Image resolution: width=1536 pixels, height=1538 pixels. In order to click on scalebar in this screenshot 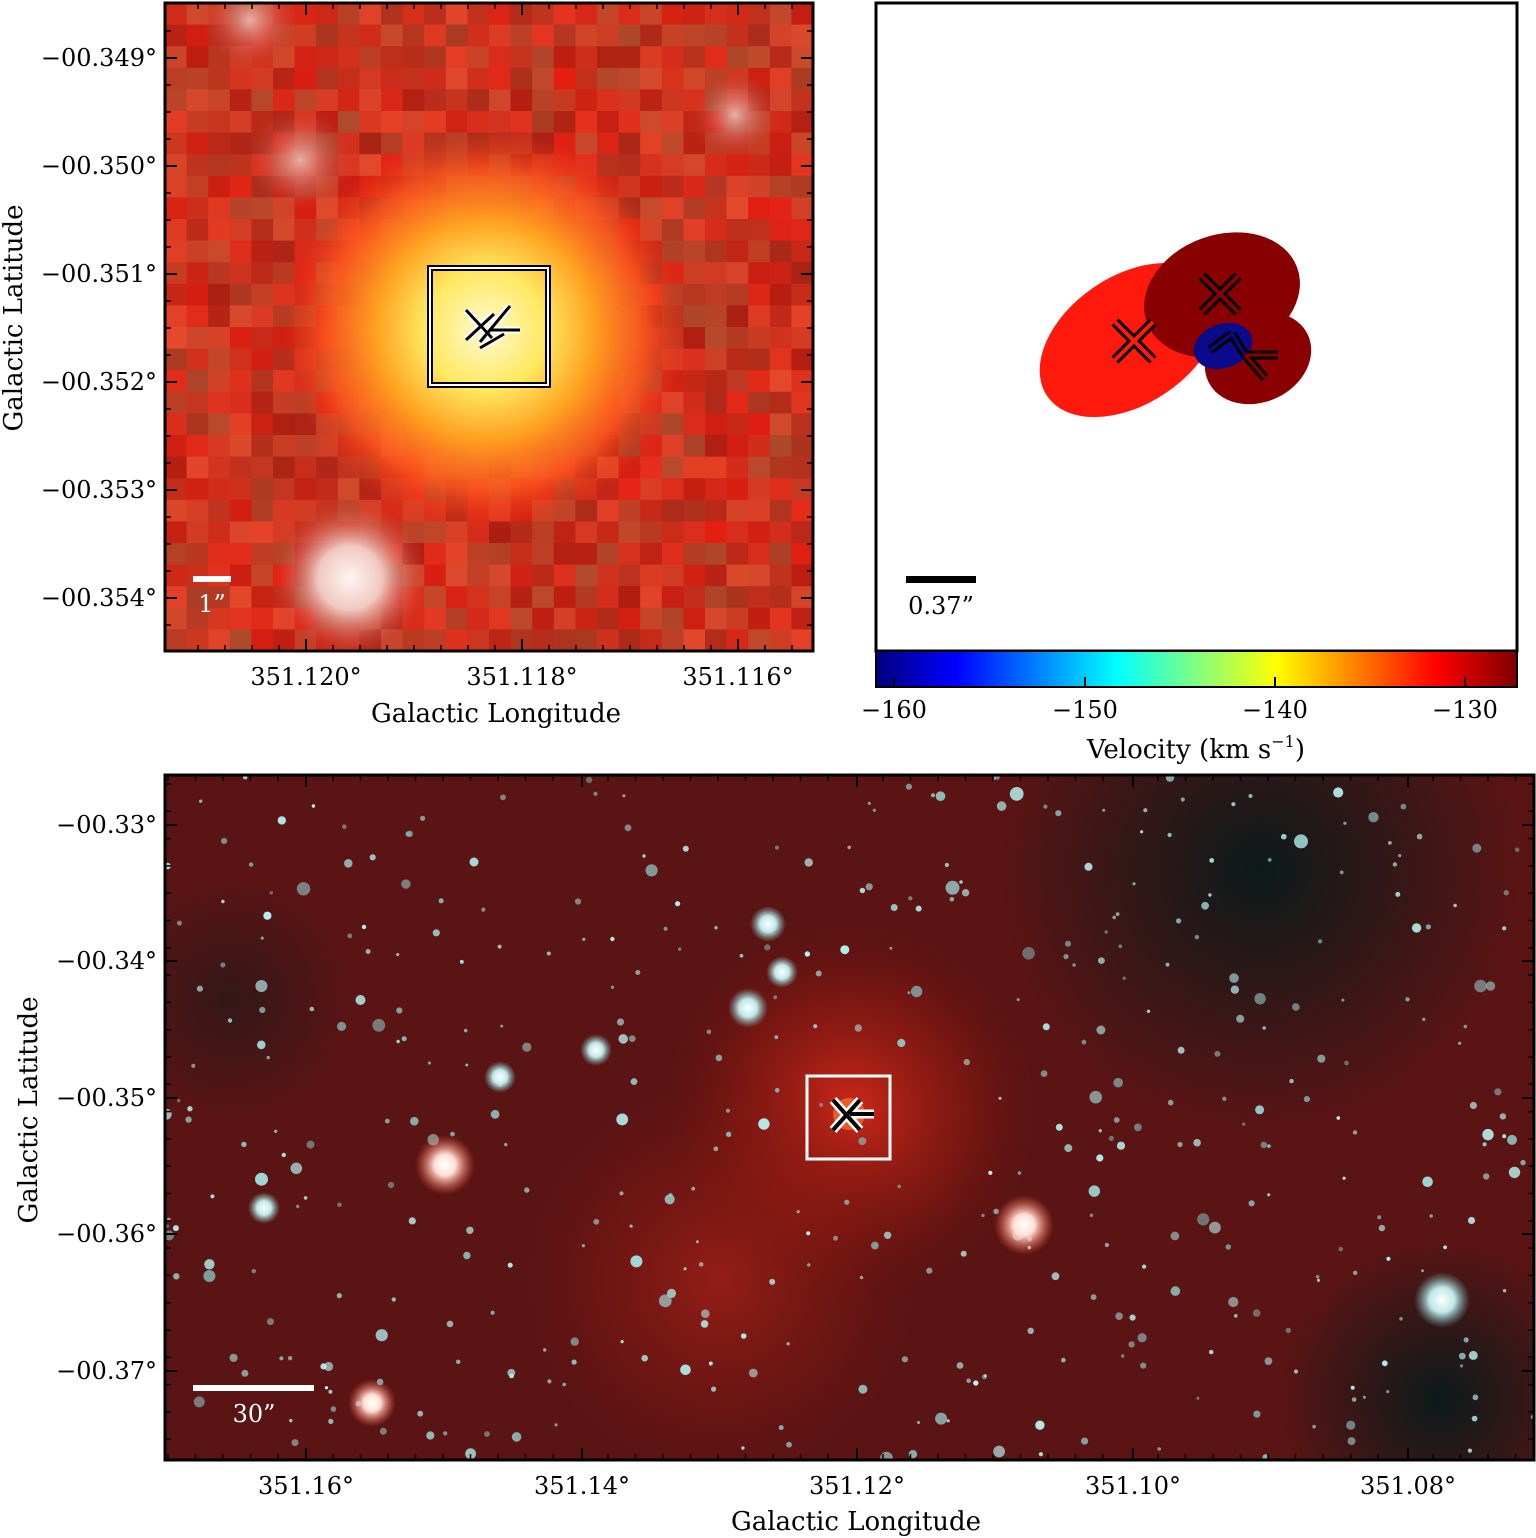, I will do `click(212, 579)`.